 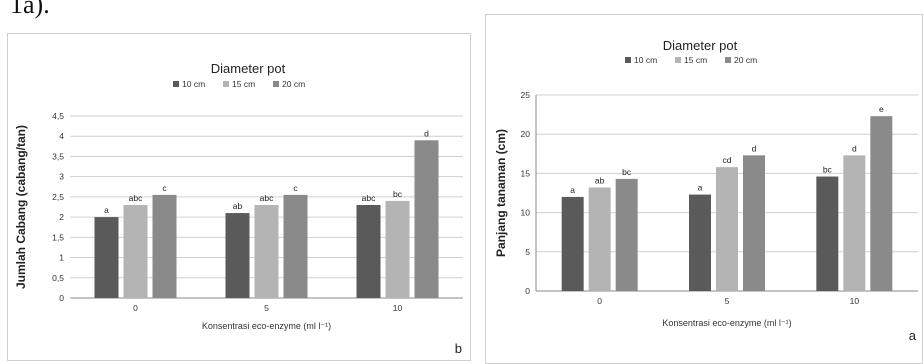 I want to click on y-axis-title: Panjang tanaman (cm), so click(x=501, y=193).